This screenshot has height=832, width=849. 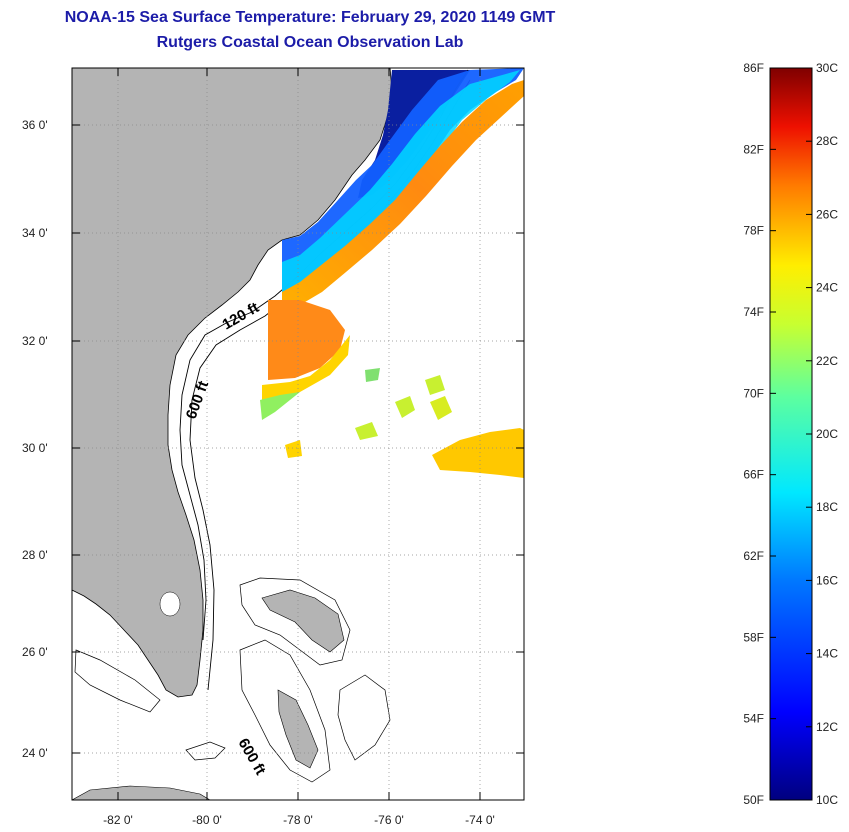 I want to click on colorbar-c-label: 20C, so click(x=827, y=434).